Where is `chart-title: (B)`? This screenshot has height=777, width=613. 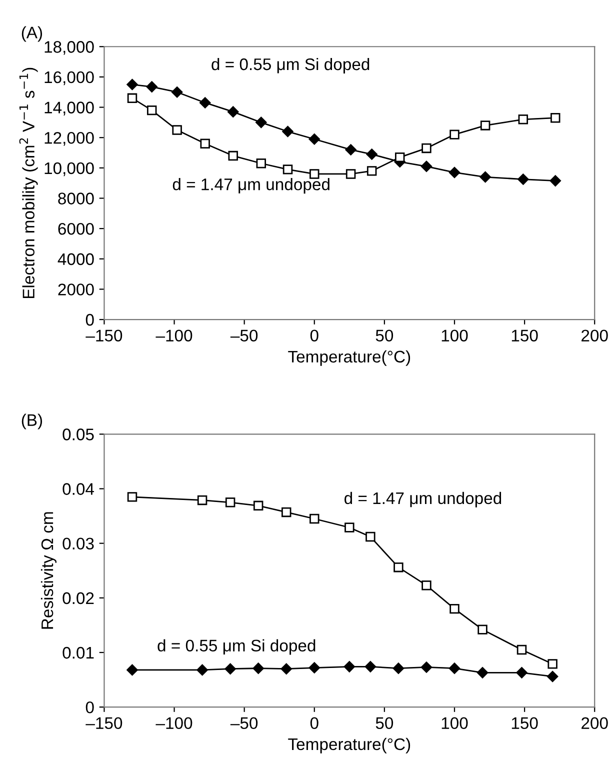 chart-title: (B) is located at coordinates (32, 422).